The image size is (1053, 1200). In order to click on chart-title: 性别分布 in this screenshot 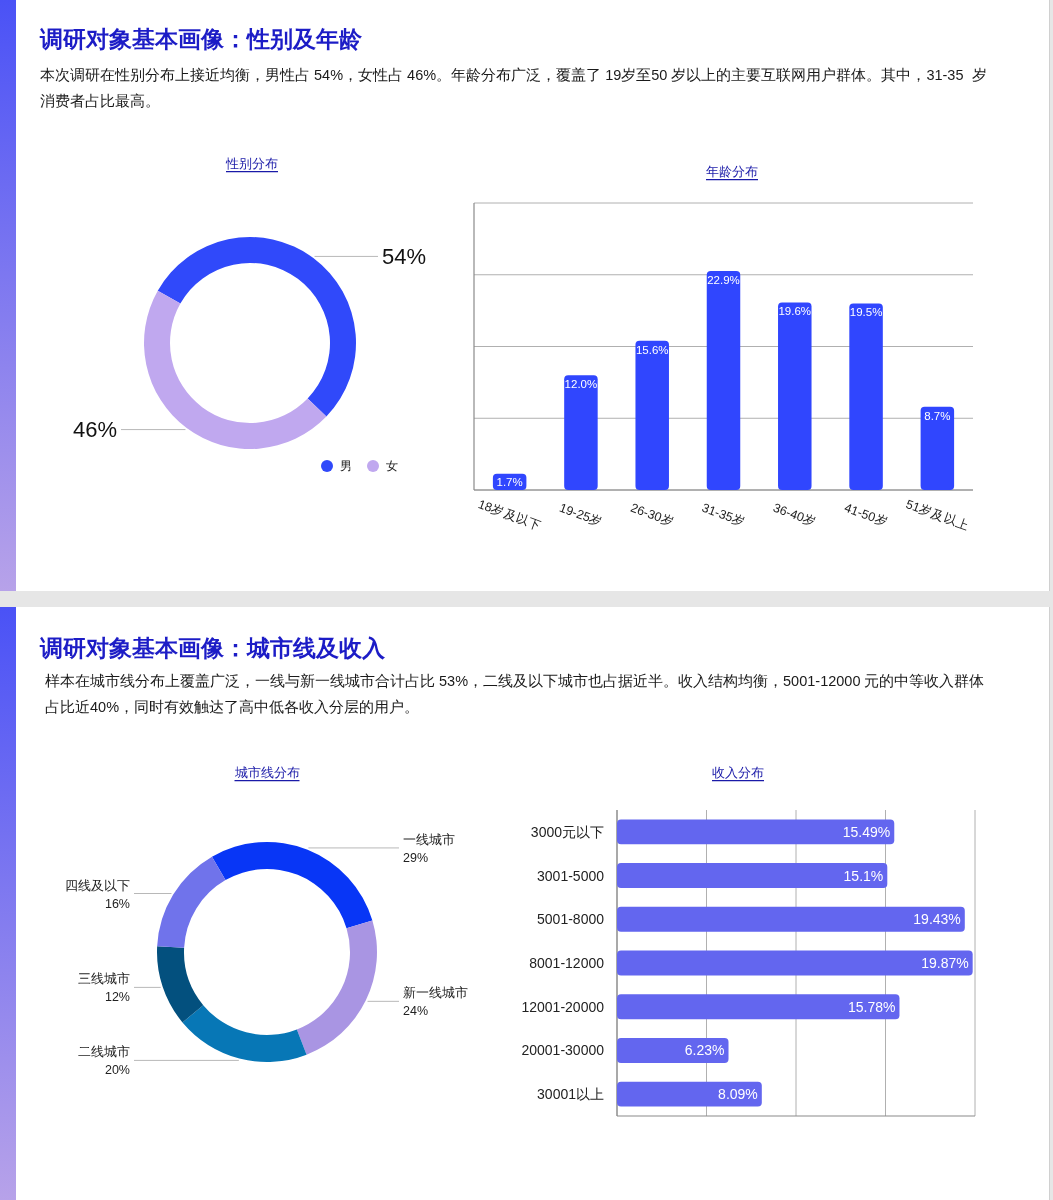, I will do `click(251, 164)`.